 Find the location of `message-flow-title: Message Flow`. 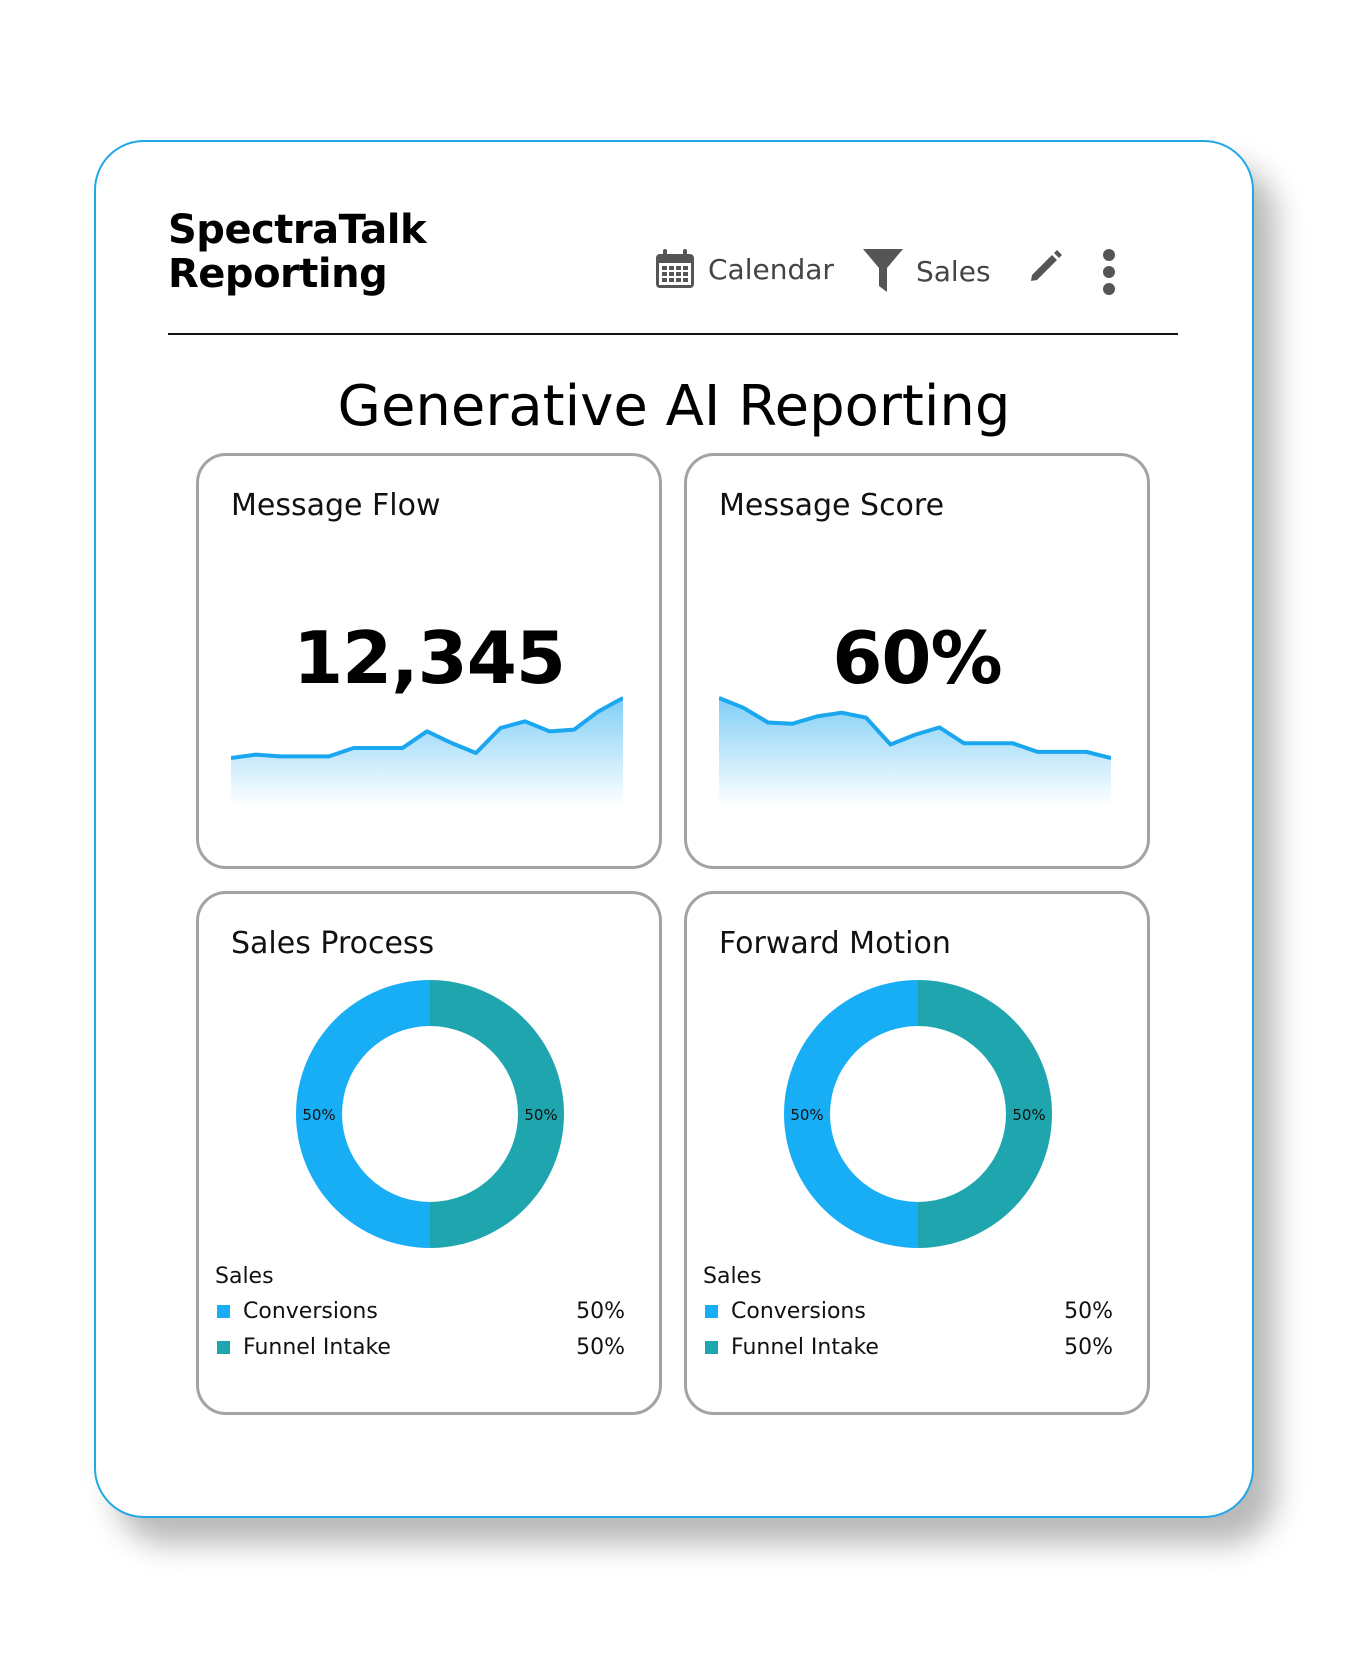

message-flow-title: Message Flow is located at coordinates (336, 505).